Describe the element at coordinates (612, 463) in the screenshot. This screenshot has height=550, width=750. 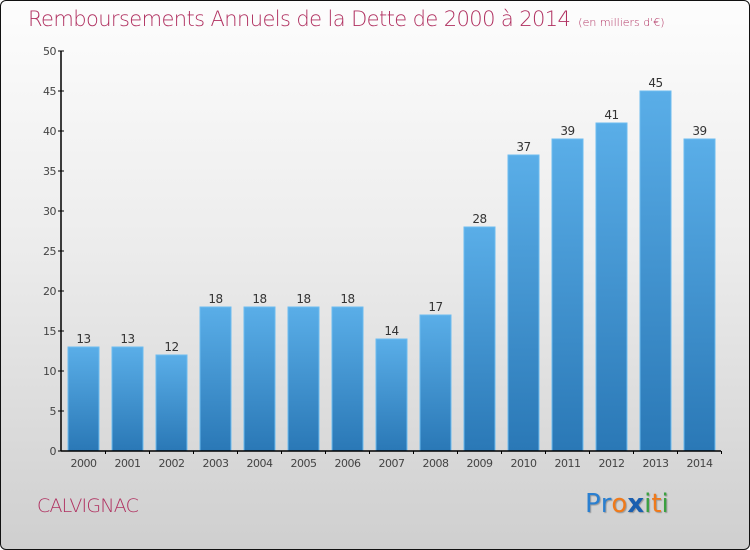
I see `x-tick-label-2012: 2012` at that location.